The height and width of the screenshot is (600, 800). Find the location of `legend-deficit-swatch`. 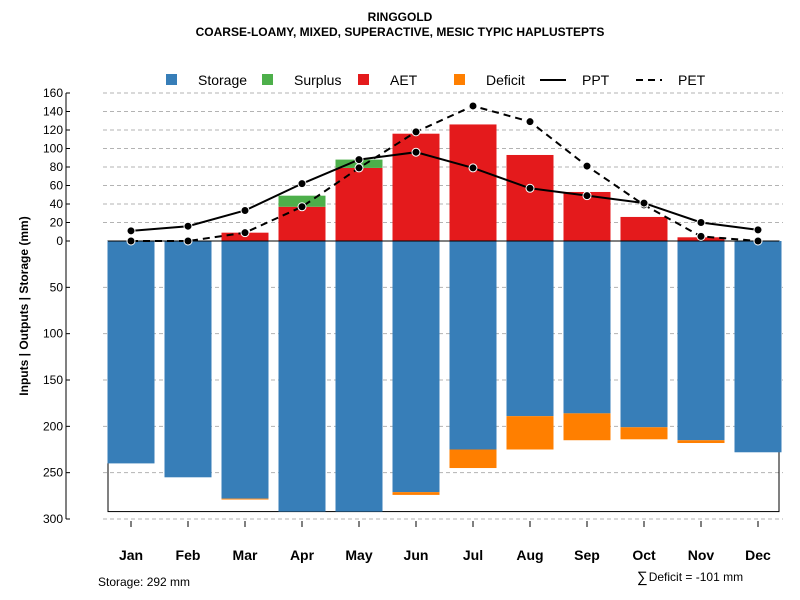

legend-deficit-swatch is located at coordinates (459, 79).